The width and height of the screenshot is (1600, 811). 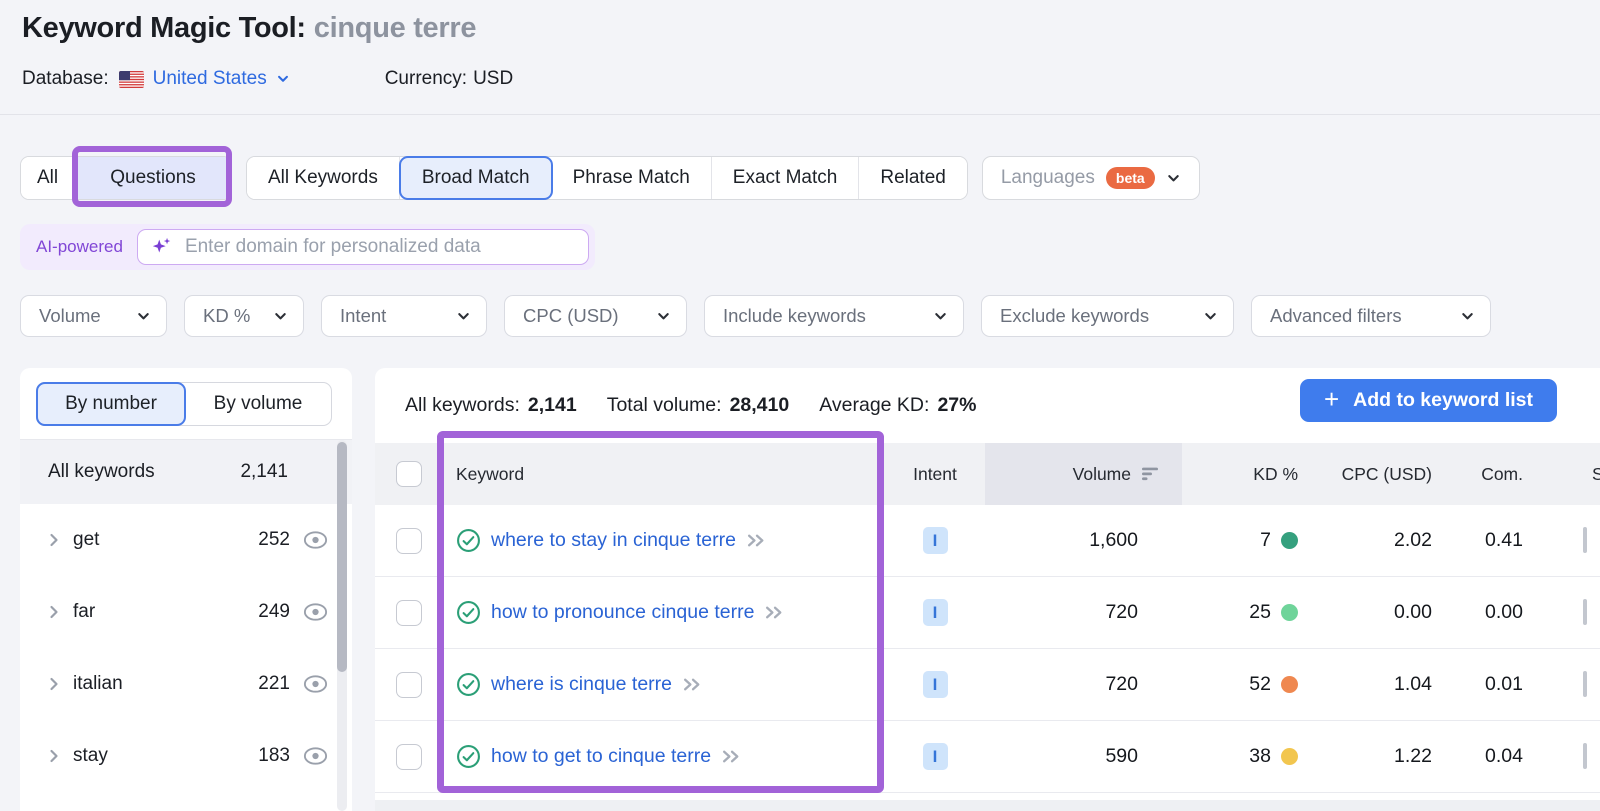 What do you see at coordinates (48, 178) in the screenshot?
I see `tab-all: All` at bounding box center [48, 178].